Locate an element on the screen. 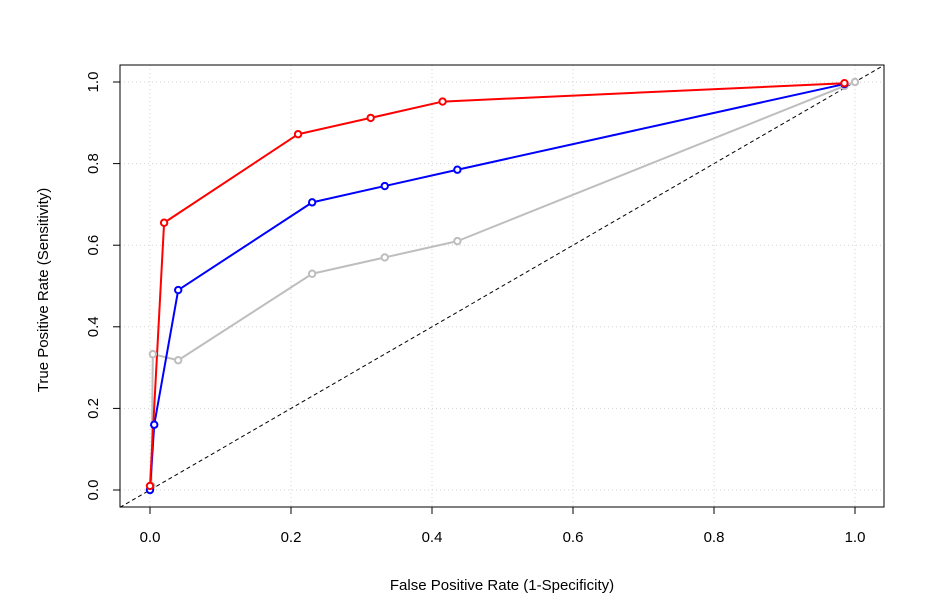 This screenshot has height=615, width=946. y-tick-label: 1.0 is located at coordinates (93, 82).